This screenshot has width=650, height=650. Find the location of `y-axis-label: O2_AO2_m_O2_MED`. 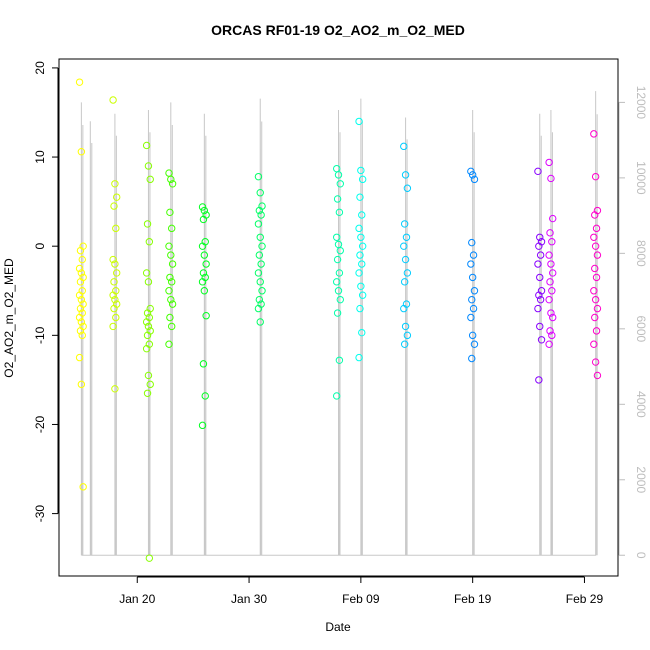

y-axis-label: O2_AO2_m_O2_MED is located at coordinates (9, 318).